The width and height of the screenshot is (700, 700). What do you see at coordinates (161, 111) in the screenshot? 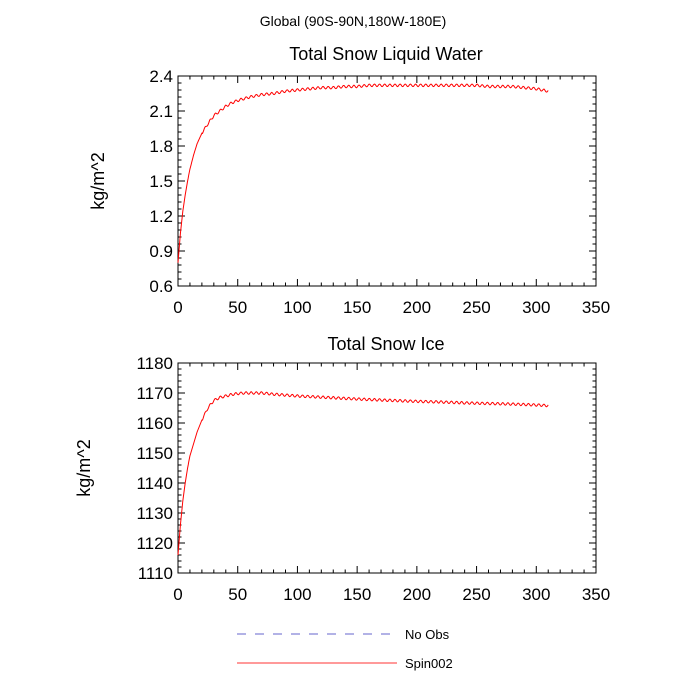
I see `y-tick-label: 2.1` at bounding box center [161, 111].